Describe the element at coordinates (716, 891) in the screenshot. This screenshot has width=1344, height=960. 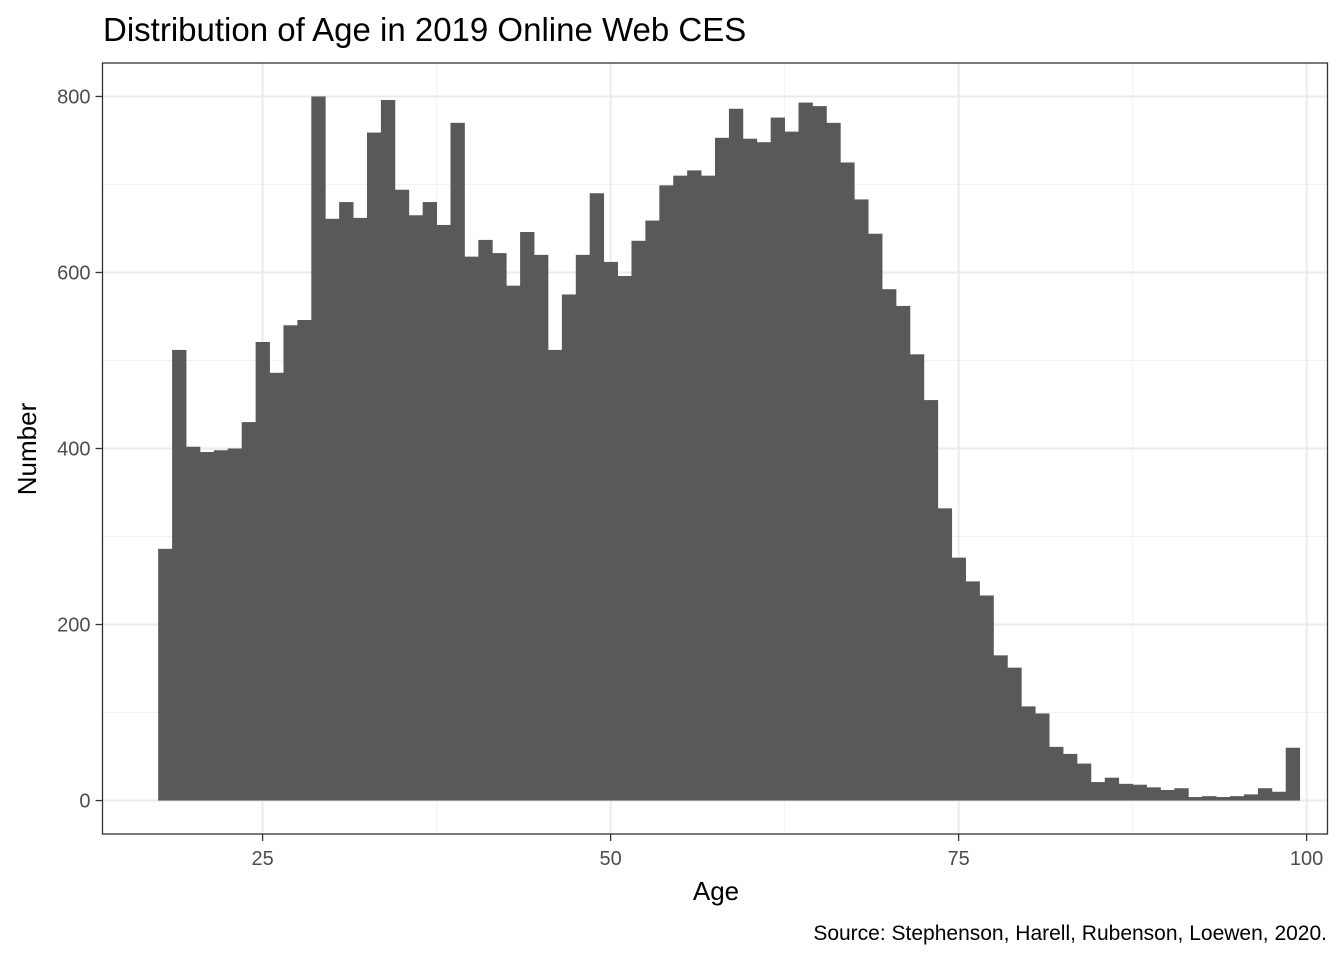
I see `x-axis-title: Age` at that location.